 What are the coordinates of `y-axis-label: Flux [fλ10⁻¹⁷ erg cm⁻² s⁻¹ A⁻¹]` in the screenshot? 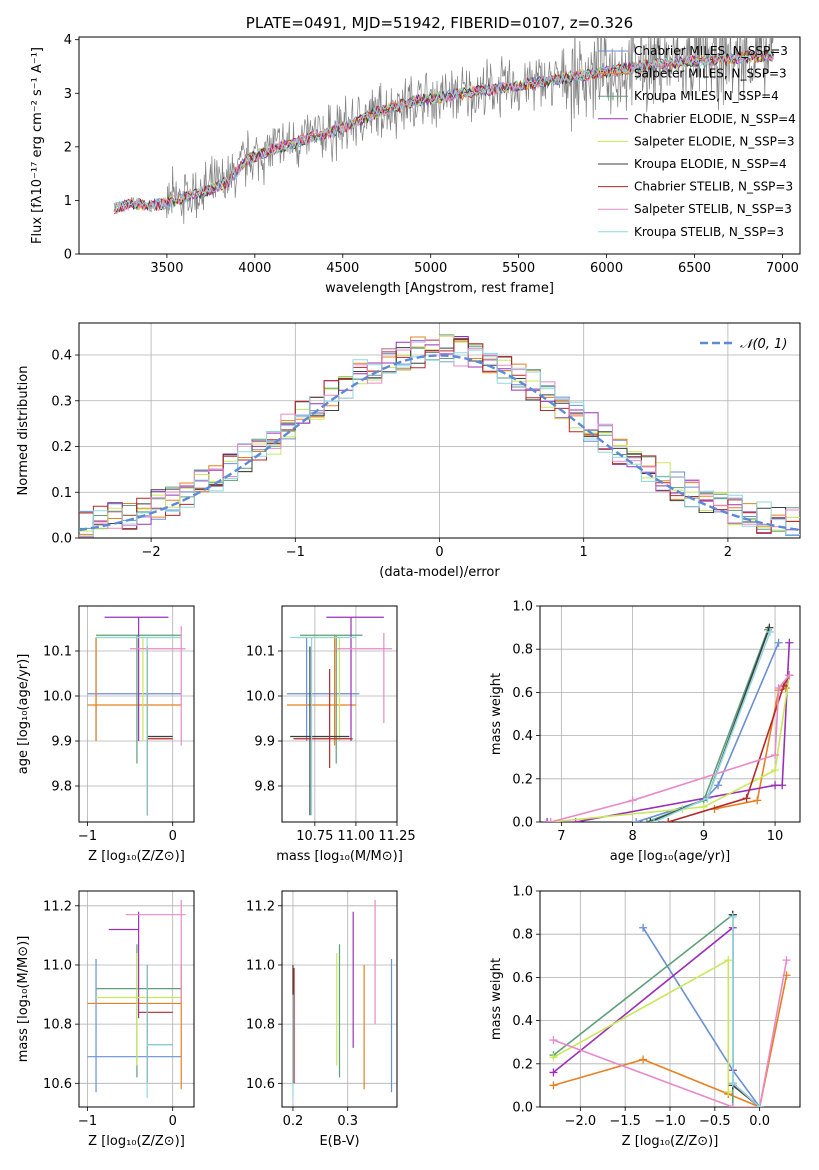 It's located at (37, 145).